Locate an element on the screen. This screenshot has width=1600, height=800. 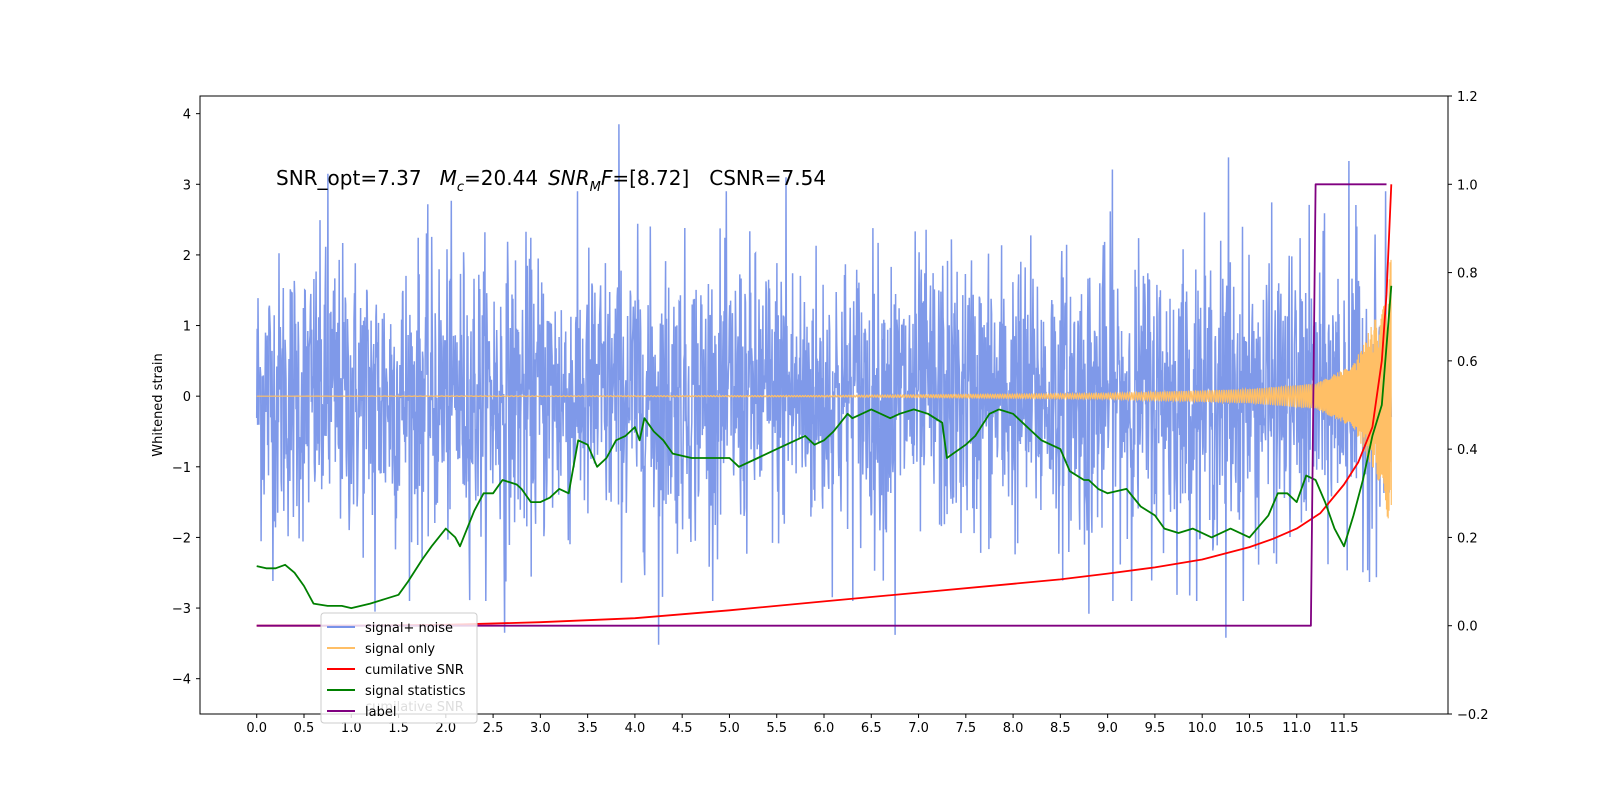
snrmf-symbol: SNR is located at coordinates (569, 178).